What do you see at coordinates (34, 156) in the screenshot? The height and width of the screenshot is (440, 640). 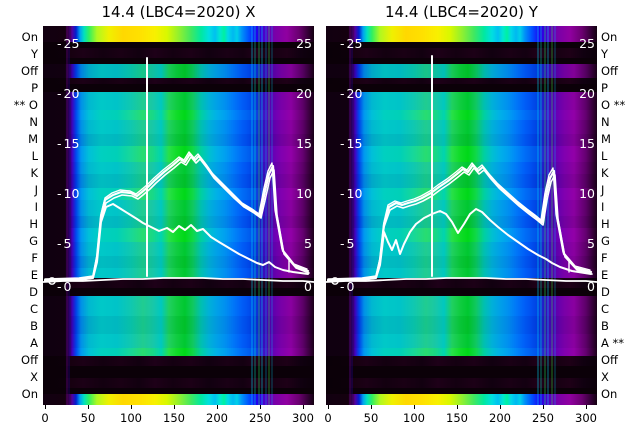 I see `row-label-left-7: L` at bounding box center [34, 156].